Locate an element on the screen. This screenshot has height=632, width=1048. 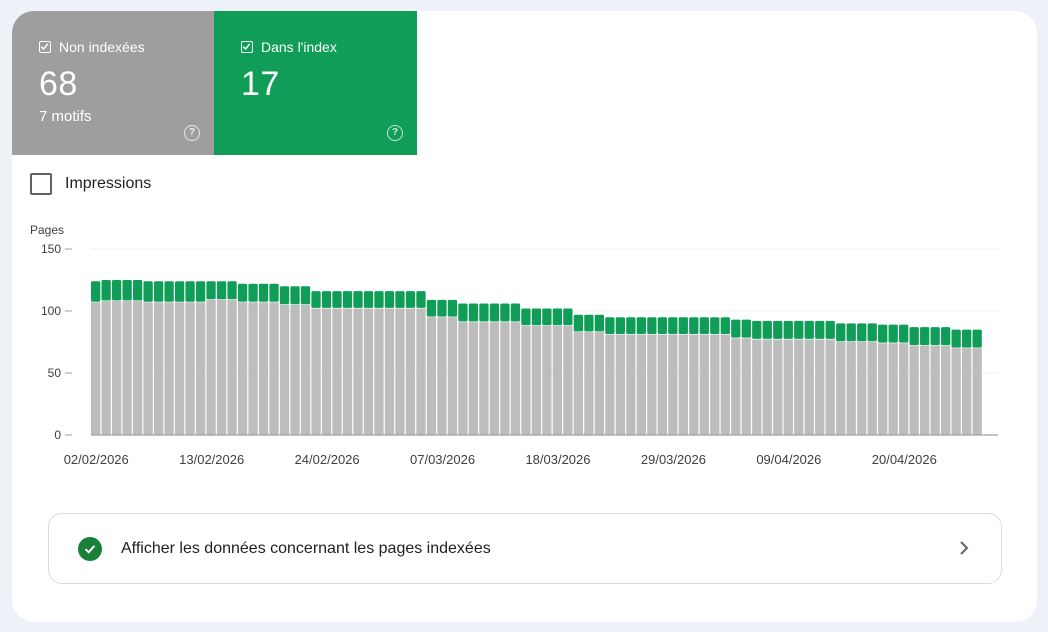
x-tick-label: 13/02/2026 is located at coordinates (211, 459).